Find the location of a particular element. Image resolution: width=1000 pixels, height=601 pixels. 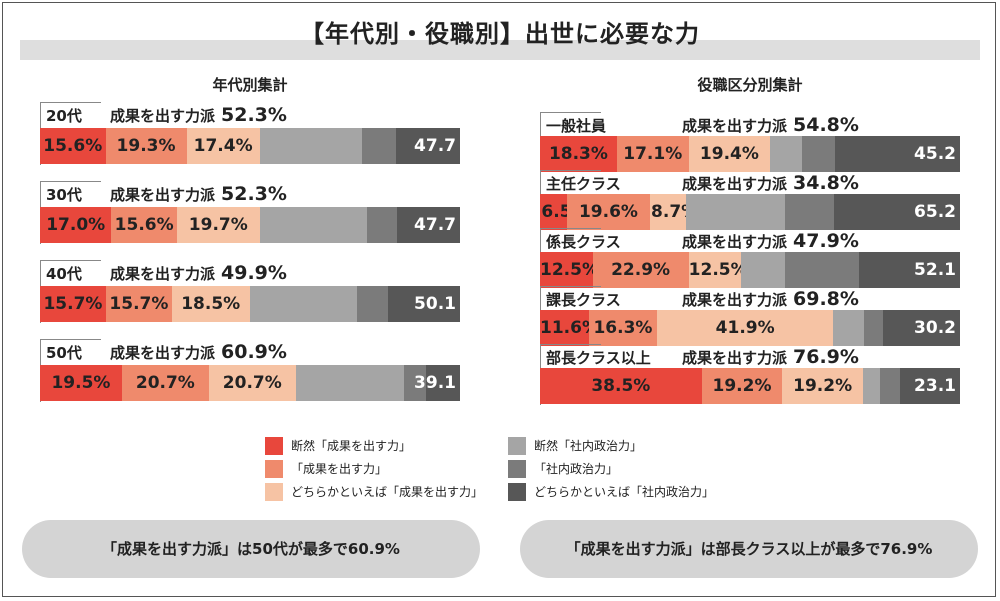

bar-value-label: 22.9% is located at coordinates (641, 270).